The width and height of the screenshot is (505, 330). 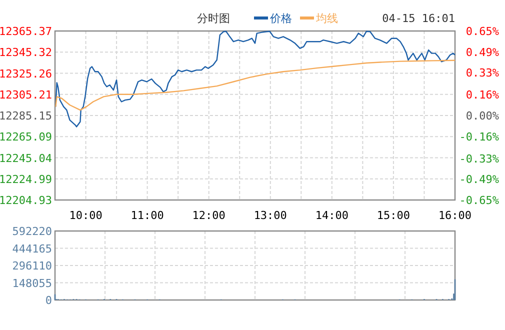 What do you see at coordinates (26, 179) in the screenshot?
I see `y-tick-label: 12224.99` at bounding box center [26, 179].